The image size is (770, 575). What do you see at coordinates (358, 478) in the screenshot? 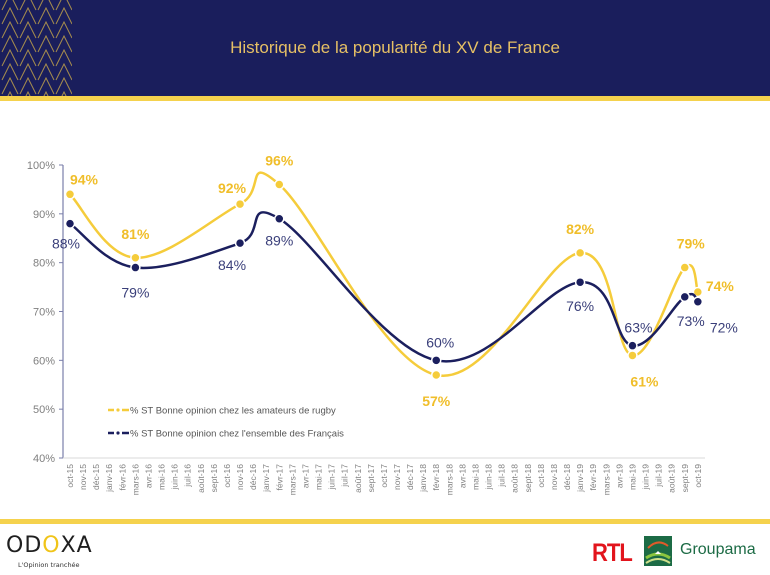
I see `x-tick-label: août-17` at bounding box center [358, 478].